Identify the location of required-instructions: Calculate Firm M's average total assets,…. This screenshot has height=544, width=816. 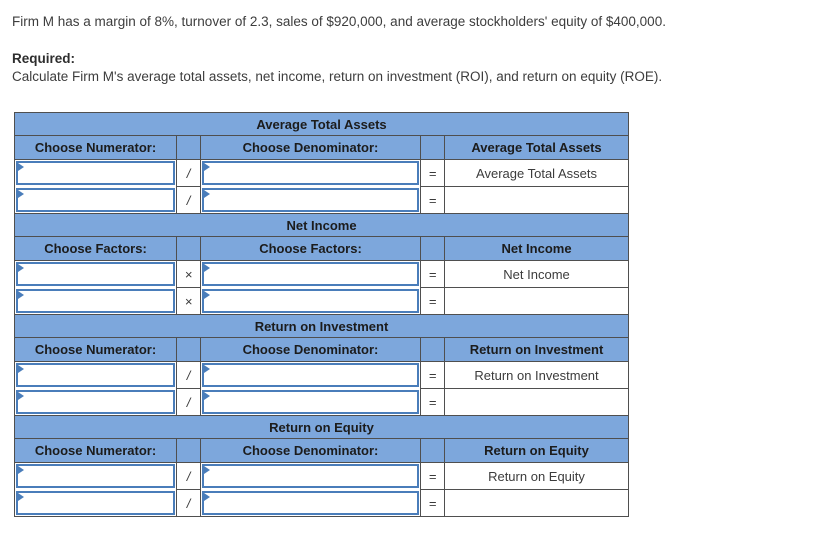
(337, 76).